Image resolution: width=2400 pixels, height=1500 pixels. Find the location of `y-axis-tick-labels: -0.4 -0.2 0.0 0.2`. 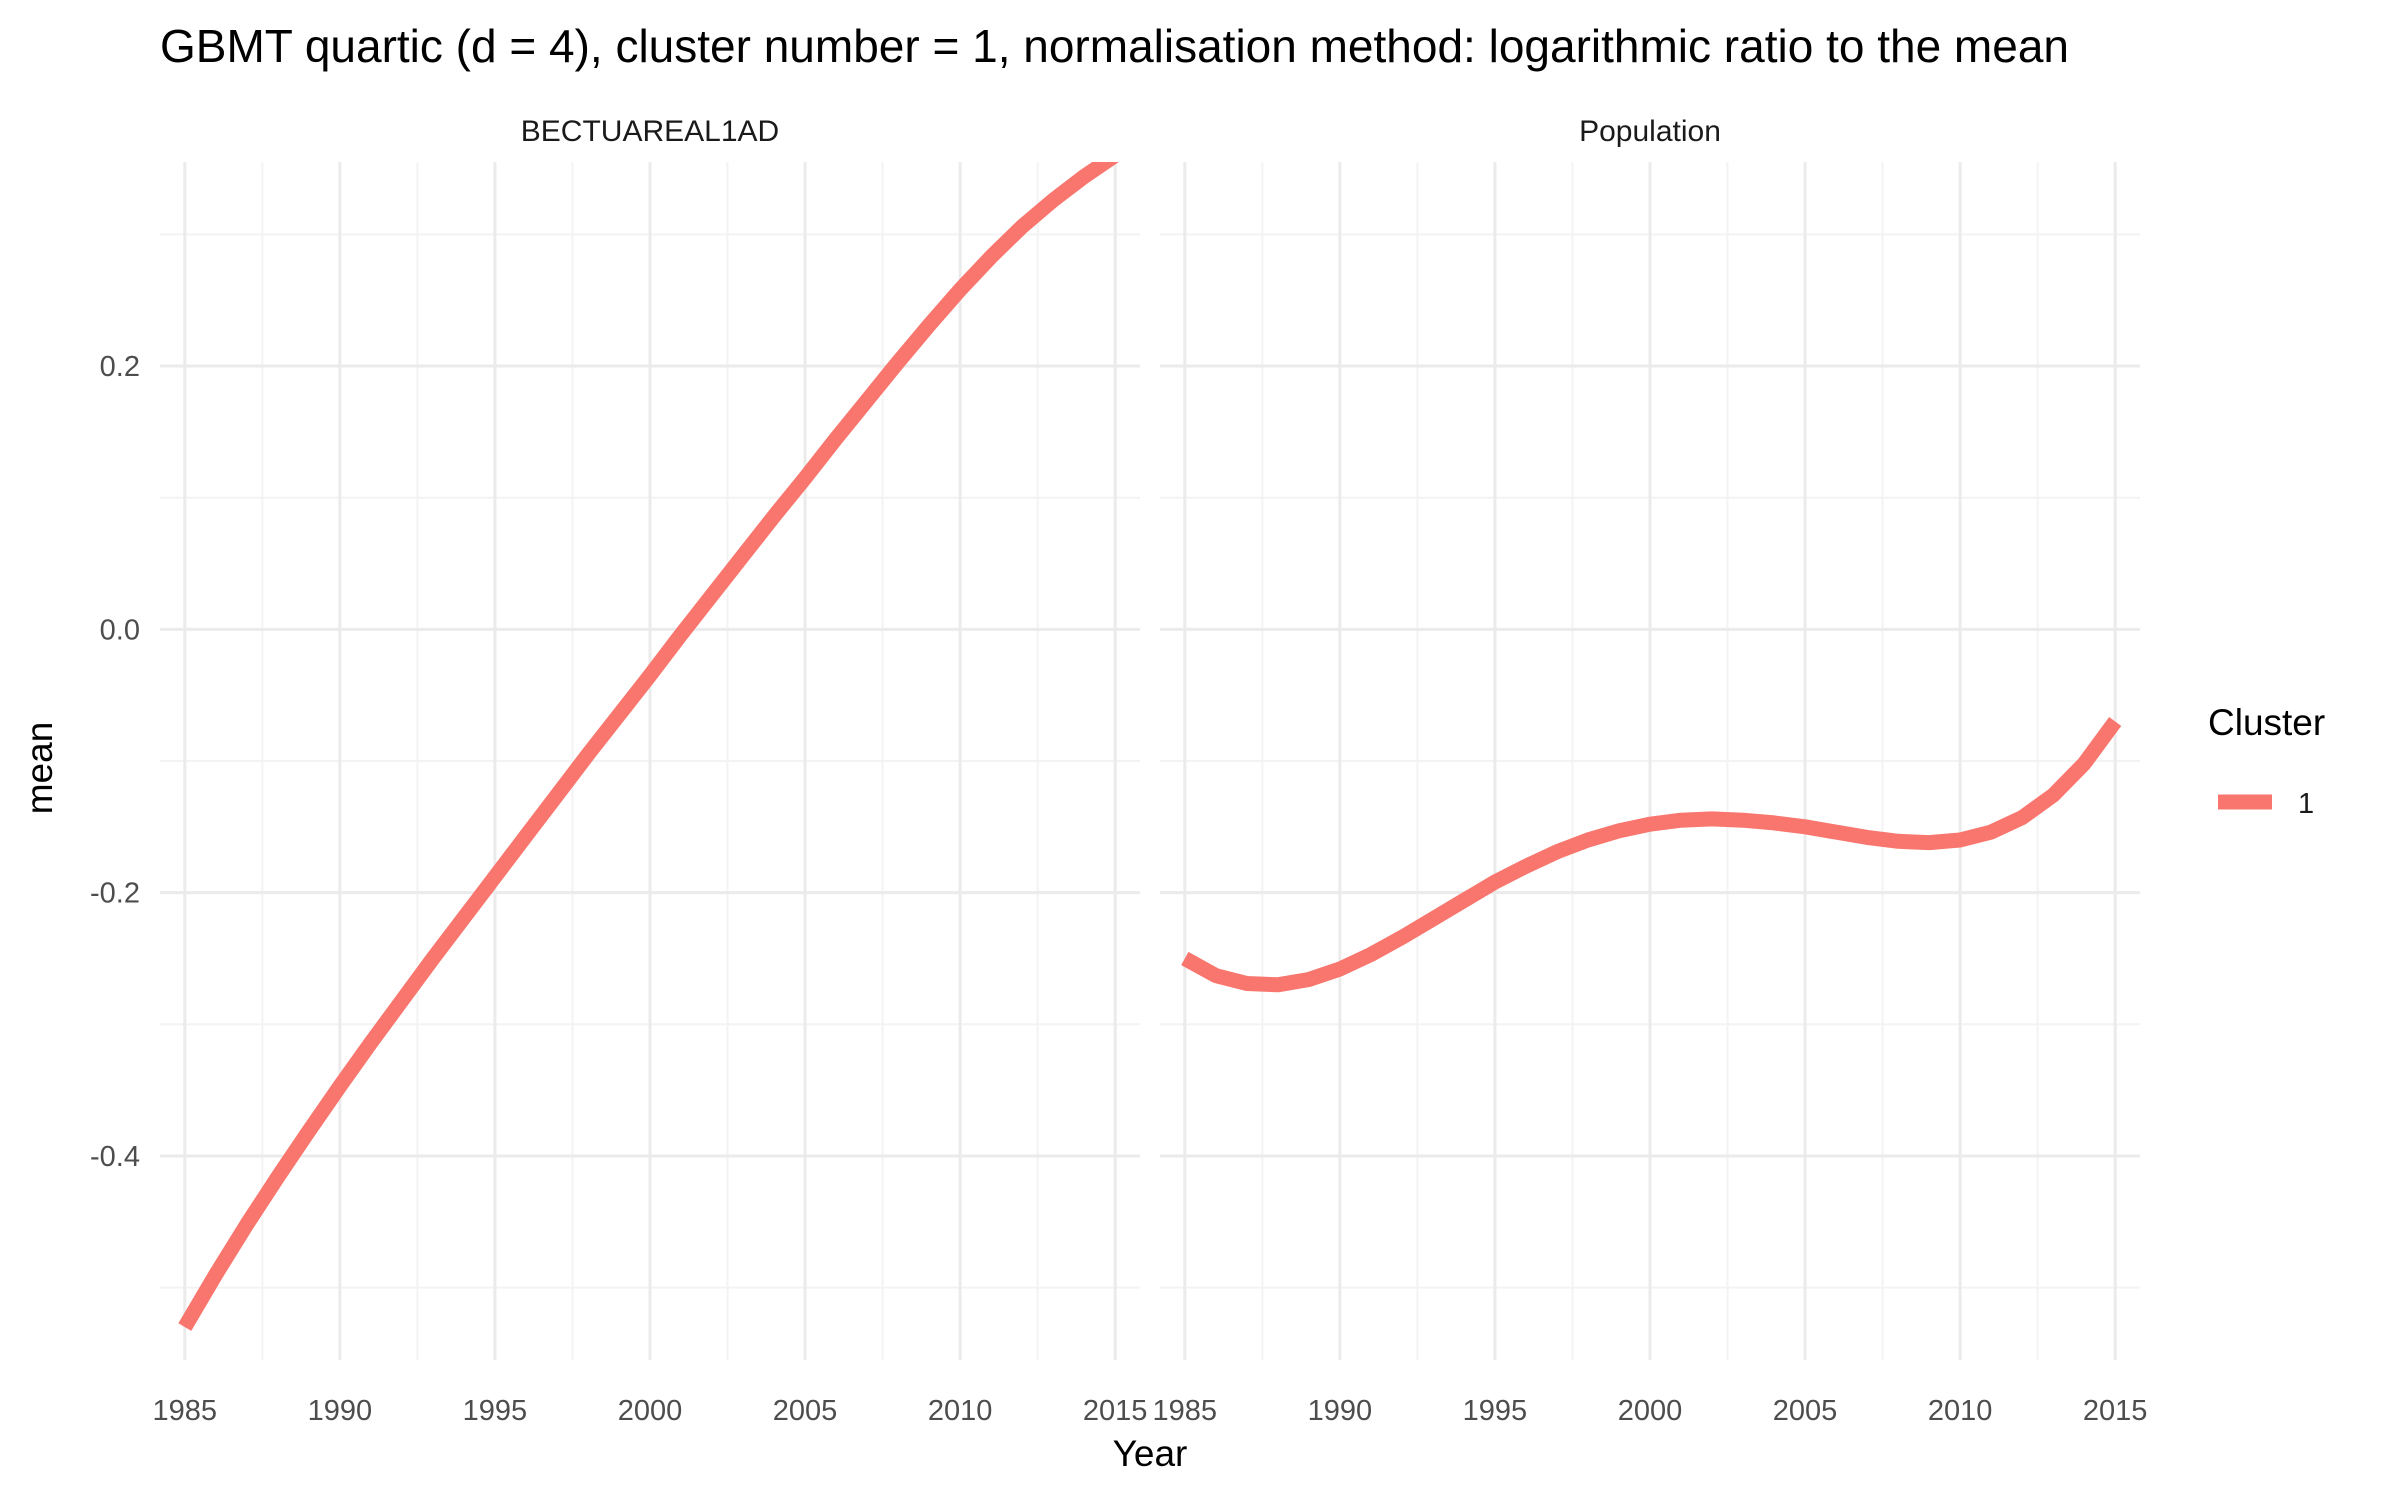

y-axis-tick-labels: -0.4 -0.2 0.0 0.2 is located at coordinates (115, 762).